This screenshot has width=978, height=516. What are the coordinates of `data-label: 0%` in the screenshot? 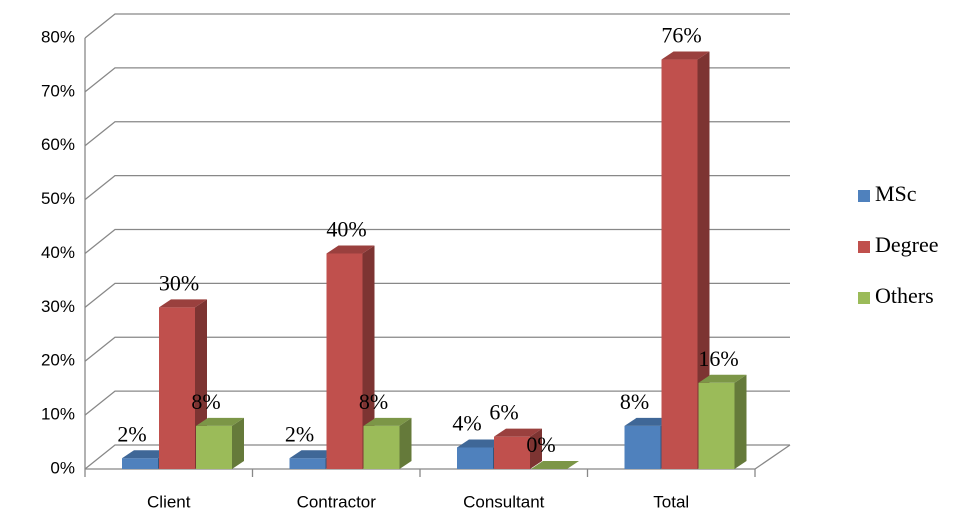 It's located at (540, 444).